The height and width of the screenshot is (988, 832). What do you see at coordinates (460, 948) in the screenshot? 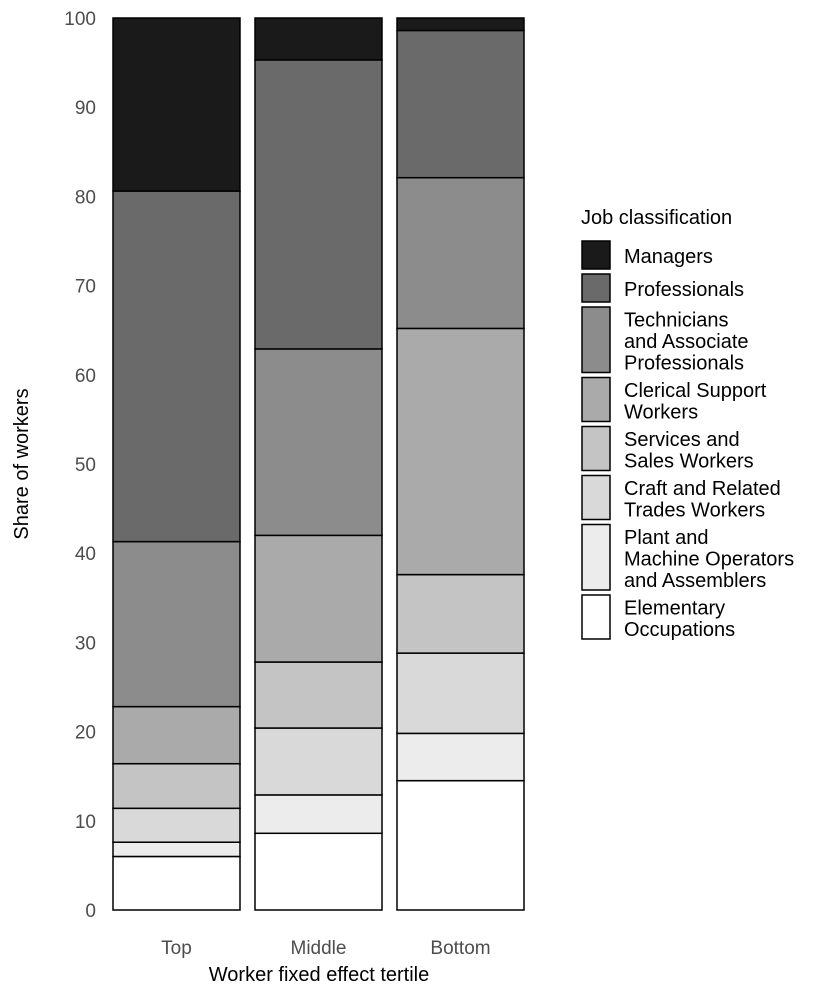
I see `x-tick-label: Bottom` at bounding box center [460, 948].